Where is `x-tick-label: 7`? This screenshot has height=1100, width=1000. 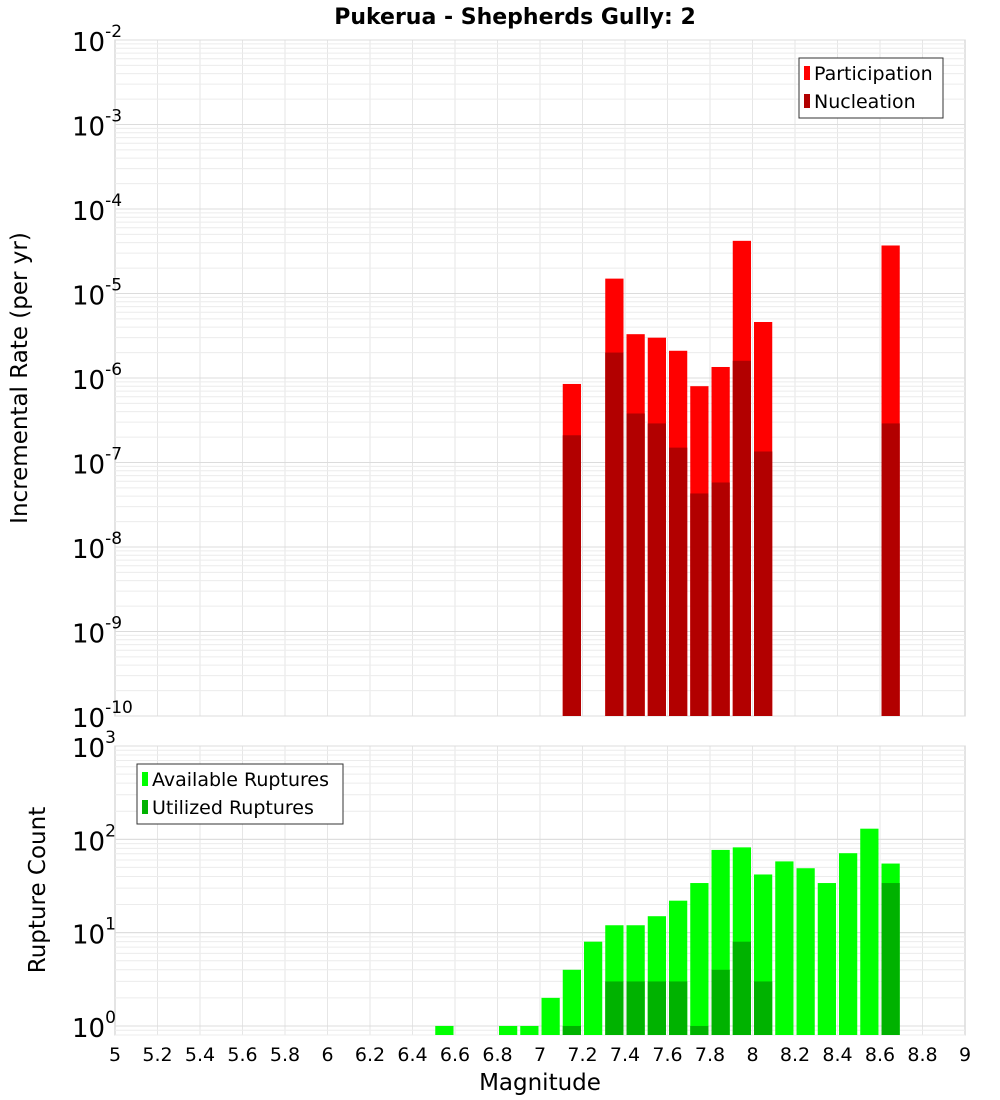 x-tick-label: 7 is located at coordinates (540, 1055).